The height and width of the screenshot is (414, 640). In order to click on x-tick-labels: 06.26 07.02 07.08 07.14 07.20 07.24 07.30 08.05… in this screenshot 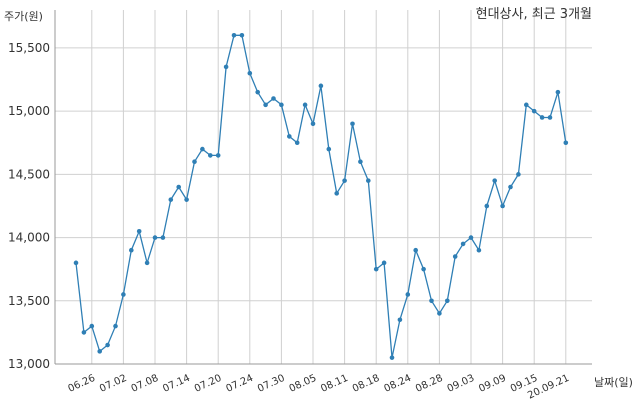, I will do `click(318, 387)`.